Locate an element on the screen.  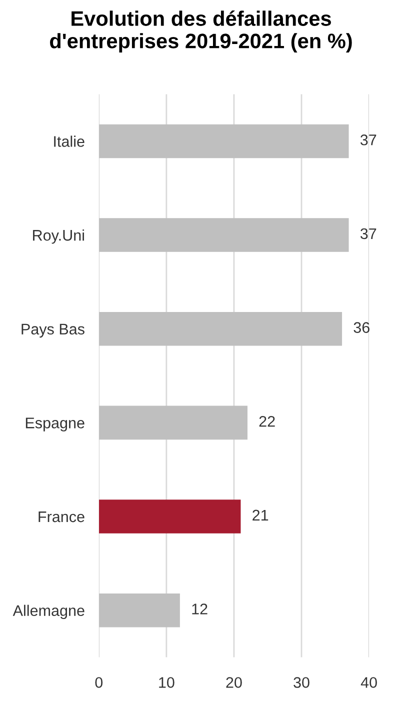
y-tick-label: Pays Bas is located at coordinates (53, 331).